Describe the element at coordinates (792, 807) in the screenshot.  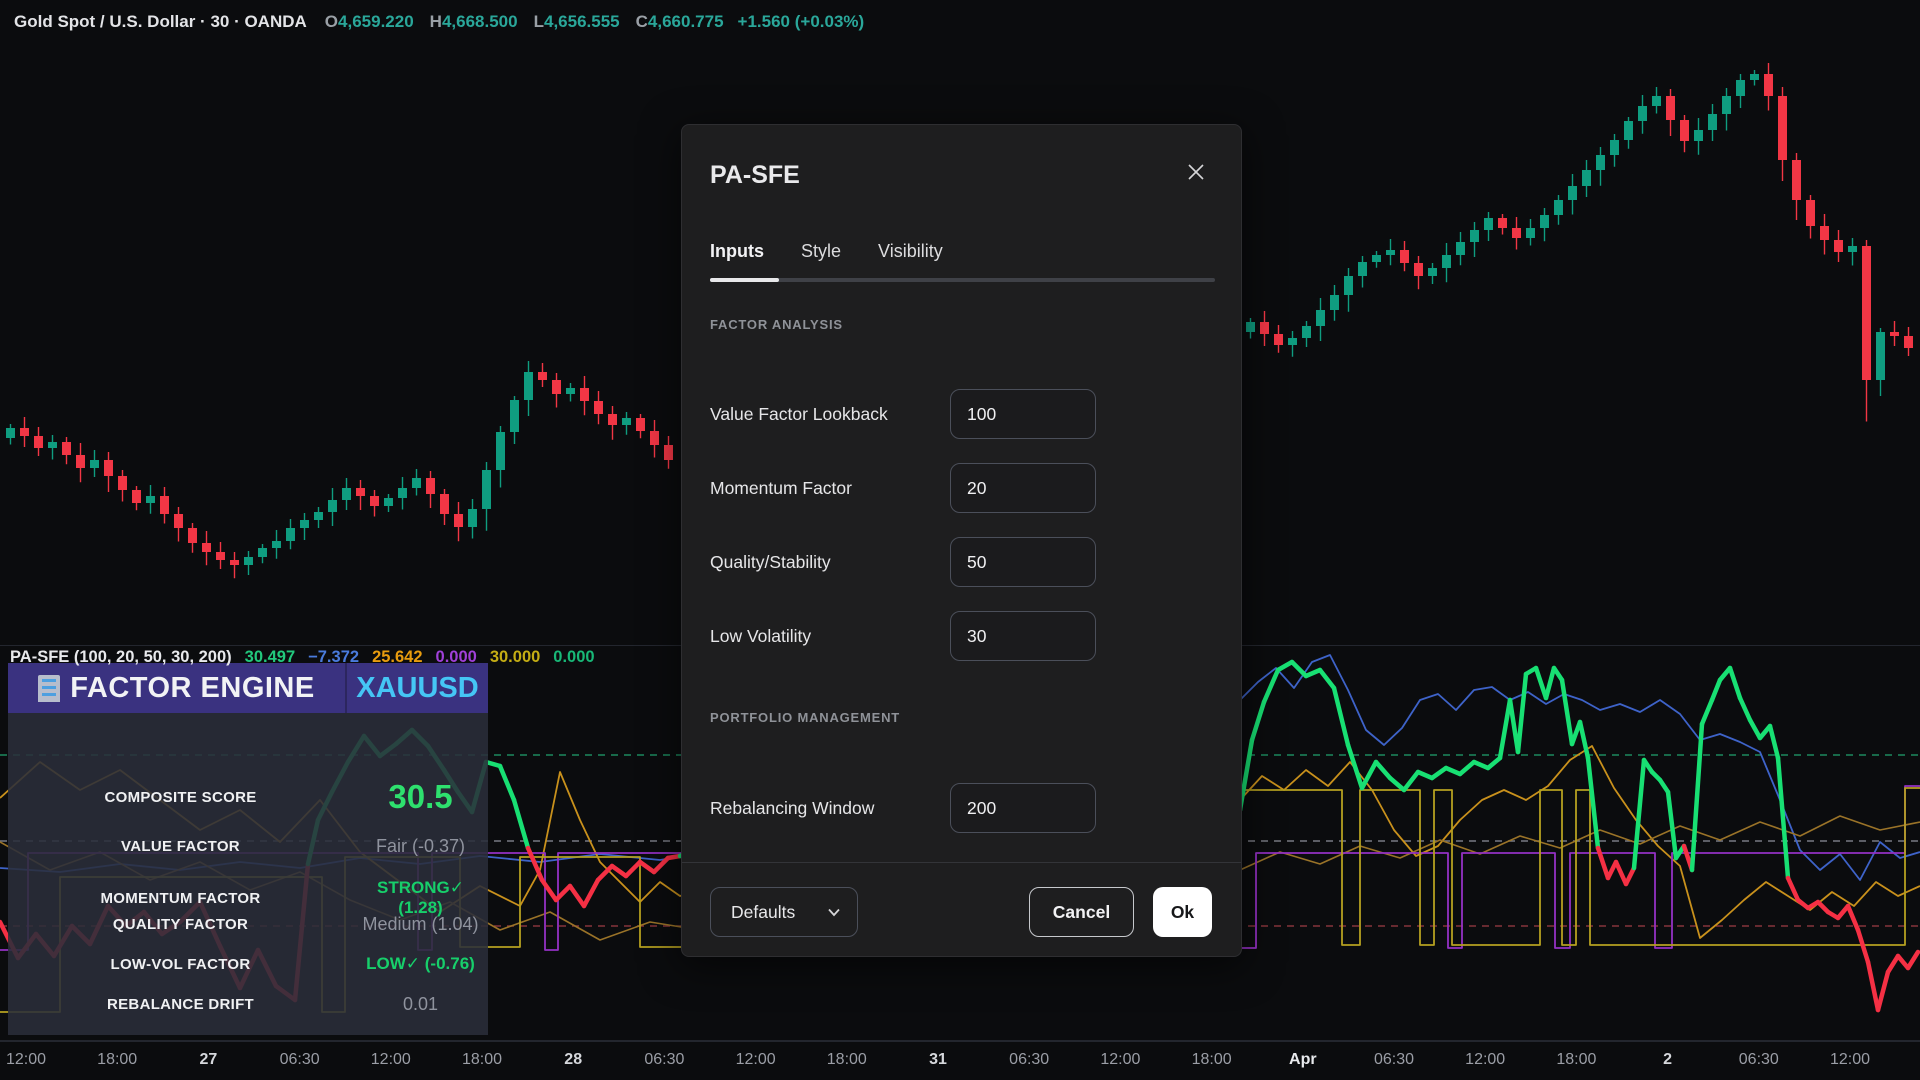
I see `field-label: Rebalancing Window` at that location.